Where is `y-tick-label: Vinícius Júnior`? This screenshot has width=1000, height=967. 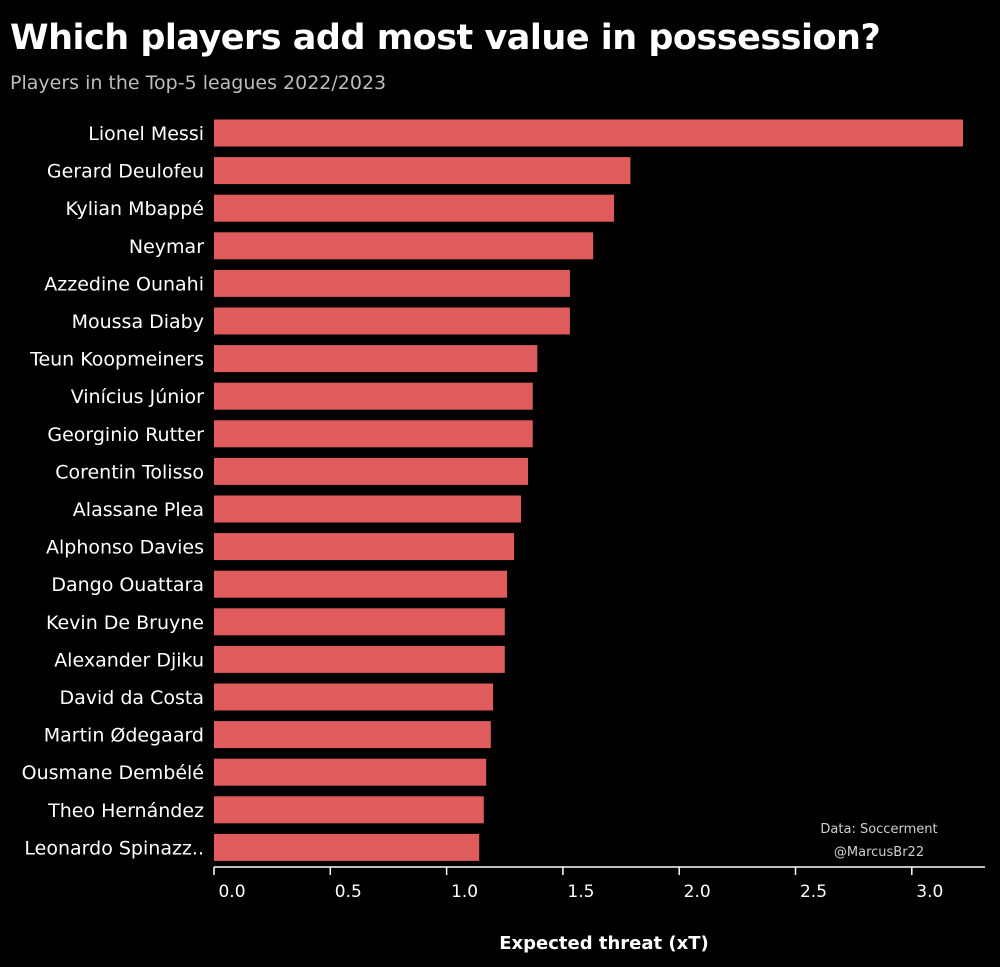
y-tick-label: Vinícius Júnior is located at coordinates (137, 397).